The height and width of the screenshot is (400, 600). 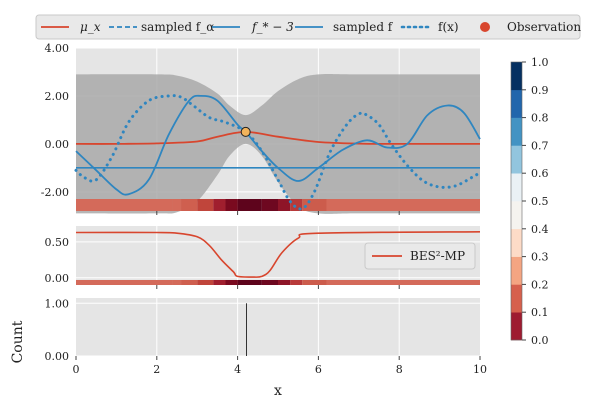 What do you see at coordinates (57, 242) in the screenshot?
I see `middle-y-tick-label: 0.50` at bounding box center [57, 242].